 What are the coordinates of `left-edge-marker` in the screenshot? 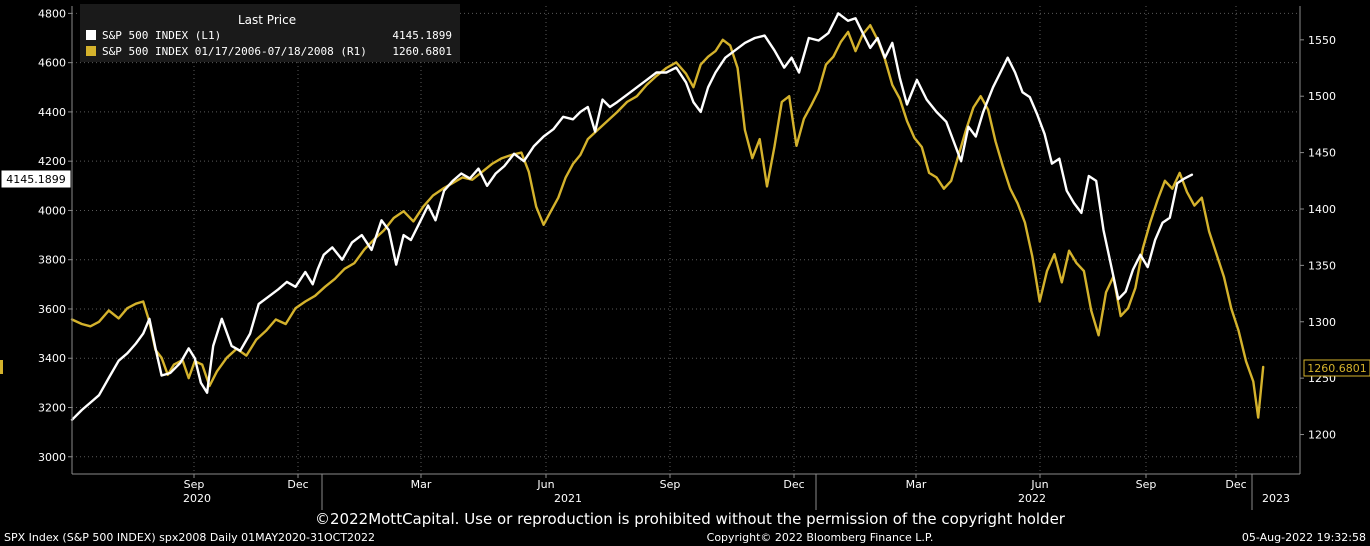 It's located at (1, 367).